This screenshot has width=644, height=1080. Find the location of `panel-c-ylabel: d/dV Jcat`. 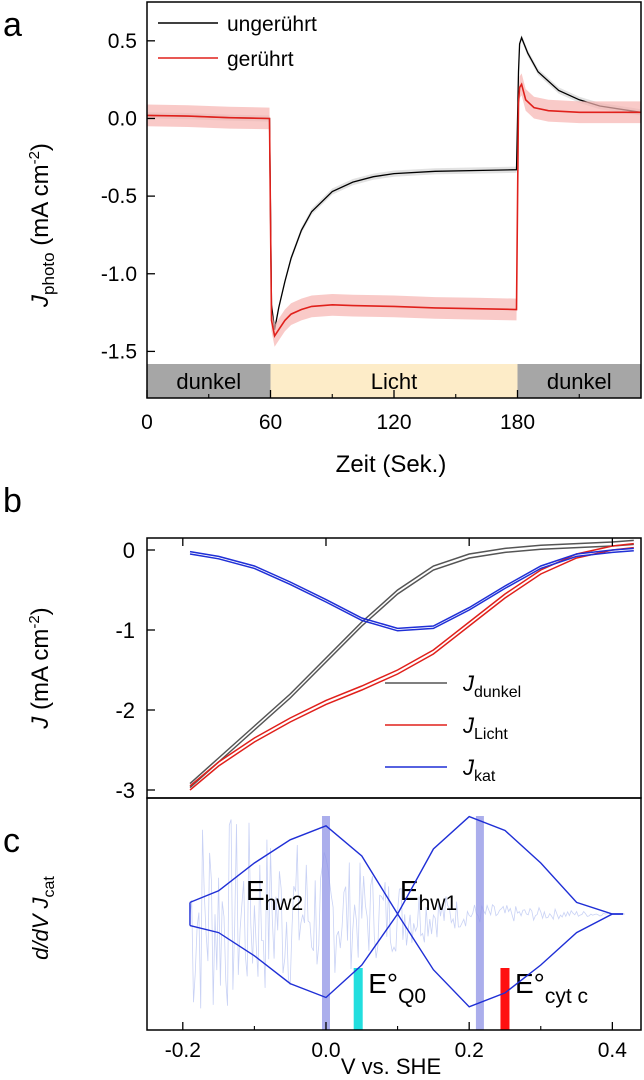

panel-c-ylabel: d/dV Jcat is located at coordinates (43, 918).